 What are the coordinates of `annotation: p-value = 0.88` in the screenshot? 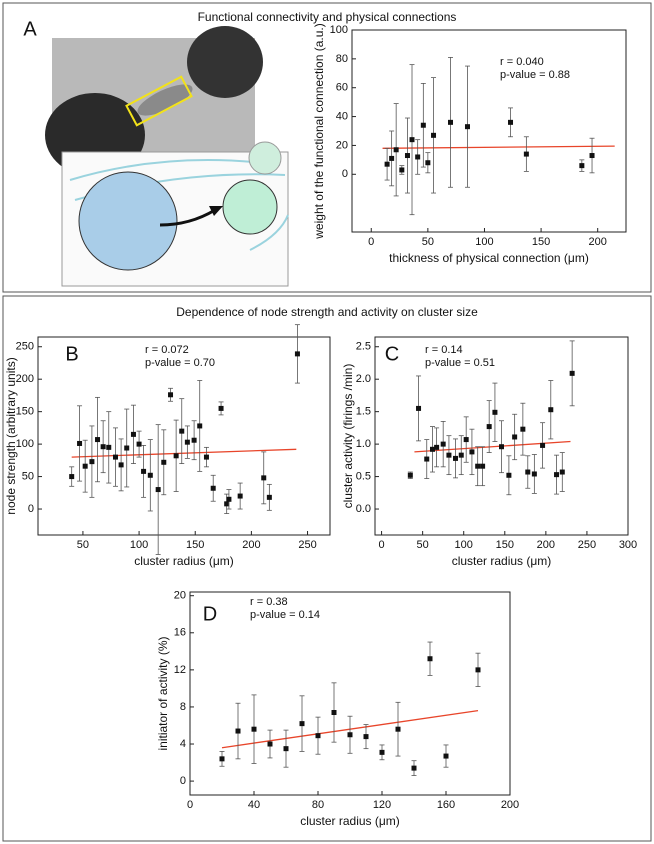 It's located at (535, 75).